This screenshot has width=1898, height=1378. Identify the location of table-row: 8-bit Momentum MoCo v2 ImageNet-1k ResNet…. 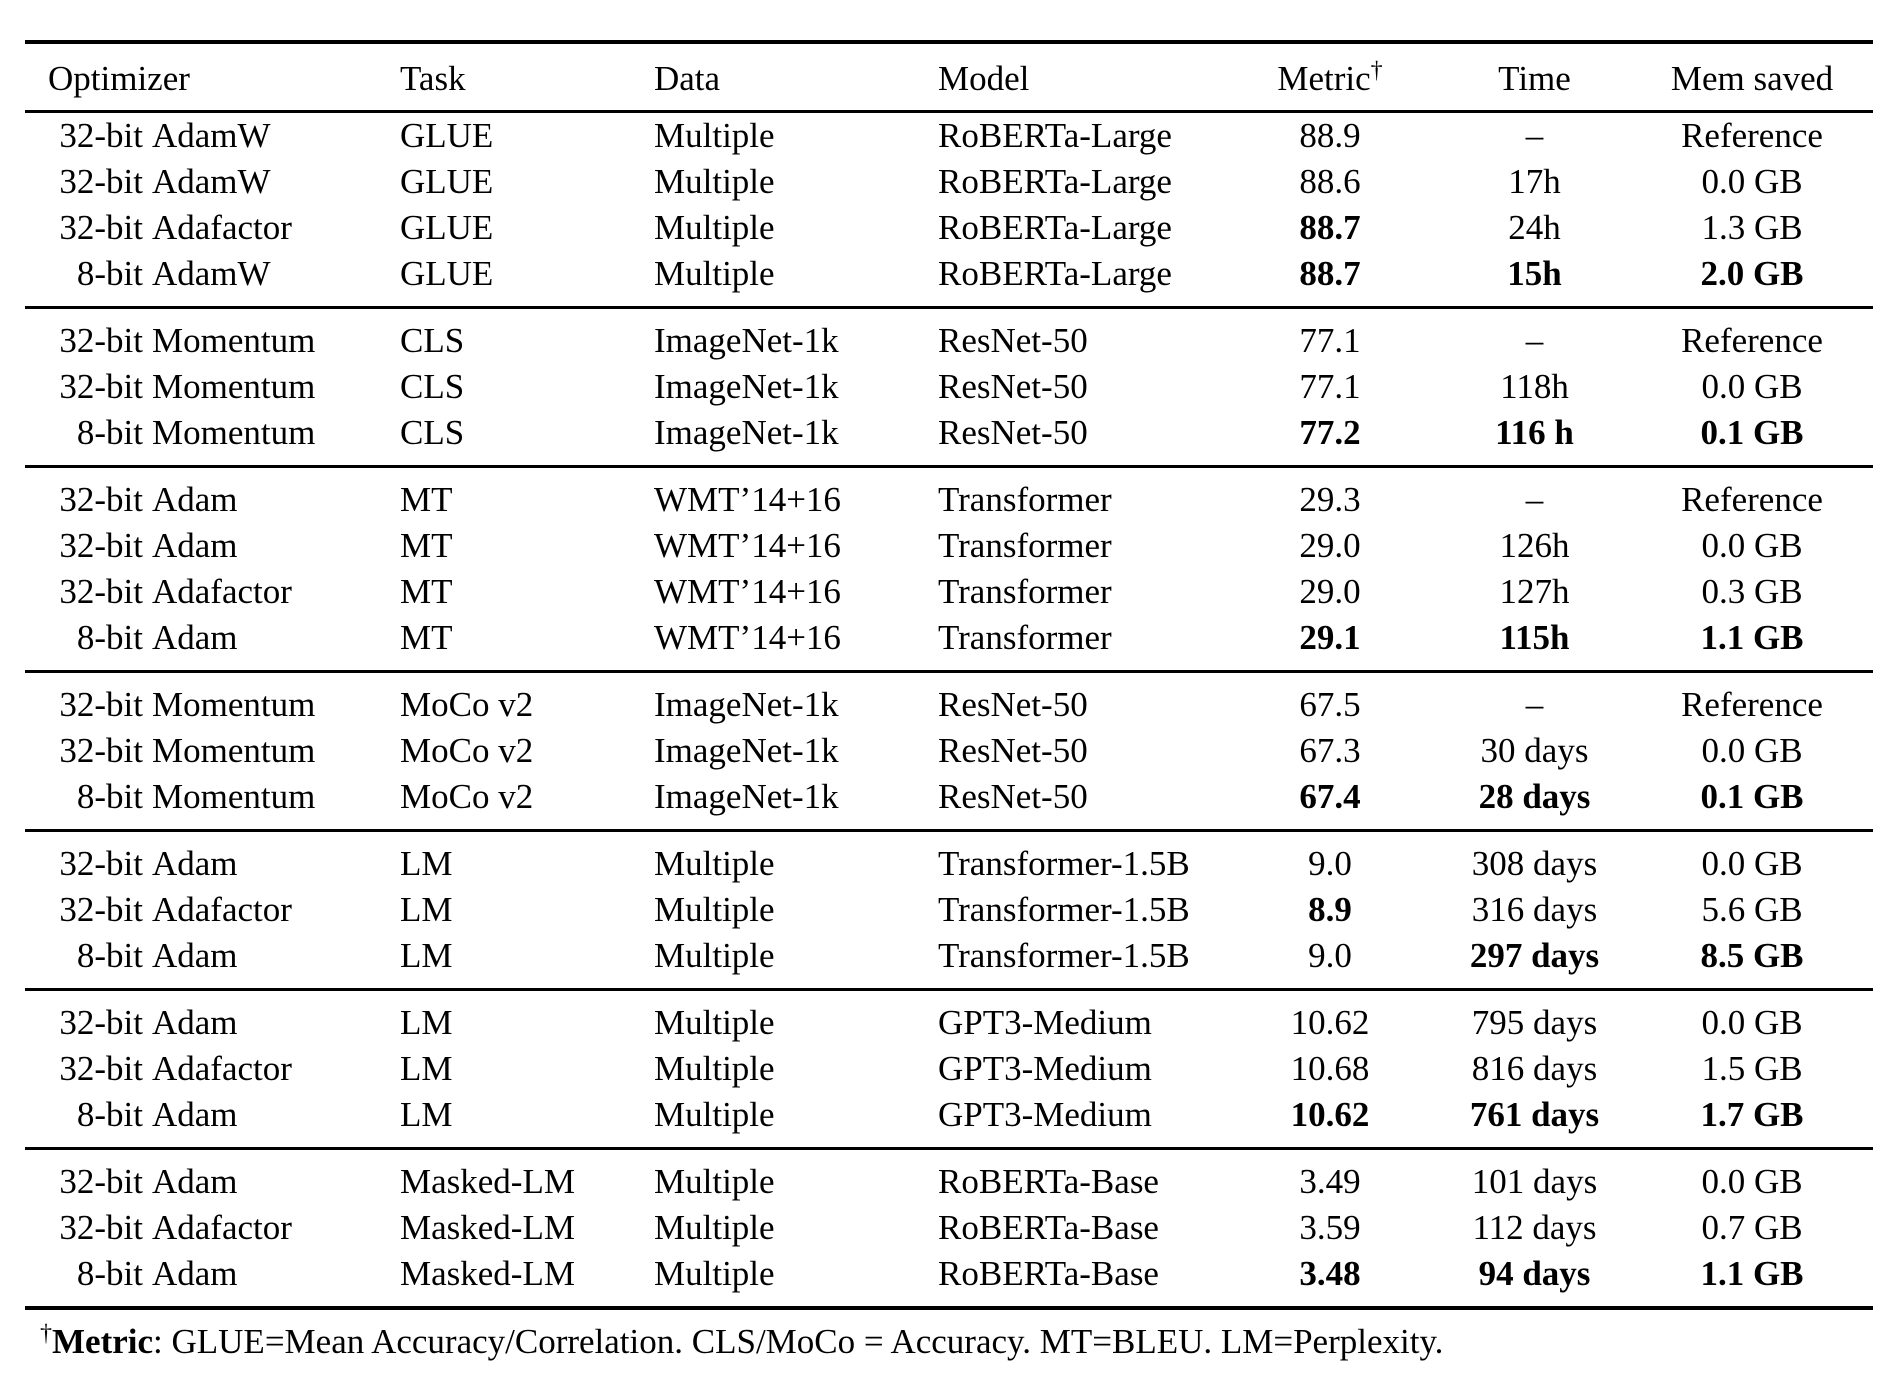
(949, 802).